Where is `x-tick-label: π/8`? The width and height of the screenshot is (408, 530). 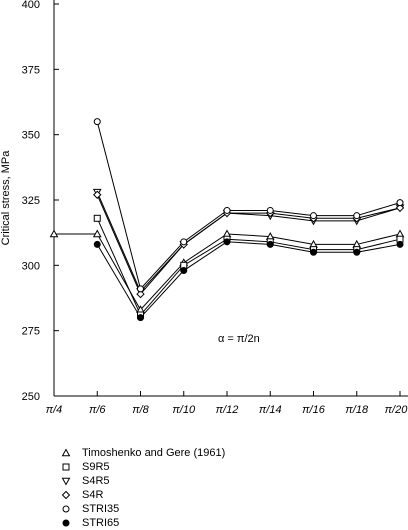 x-tick-label: π/8 is located at coordinates (140, 410).